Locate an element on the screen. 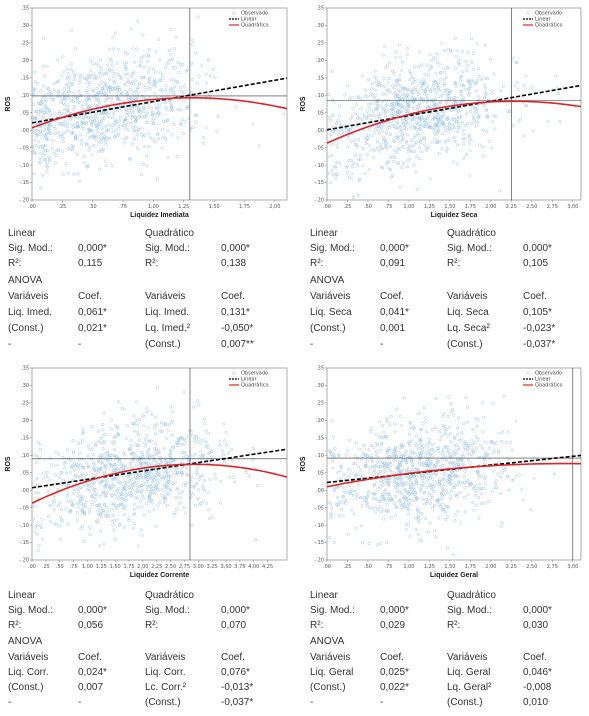 This screenshot has height=716, width=589. stat-value: 0,030 is located at coordinates (536, 625).